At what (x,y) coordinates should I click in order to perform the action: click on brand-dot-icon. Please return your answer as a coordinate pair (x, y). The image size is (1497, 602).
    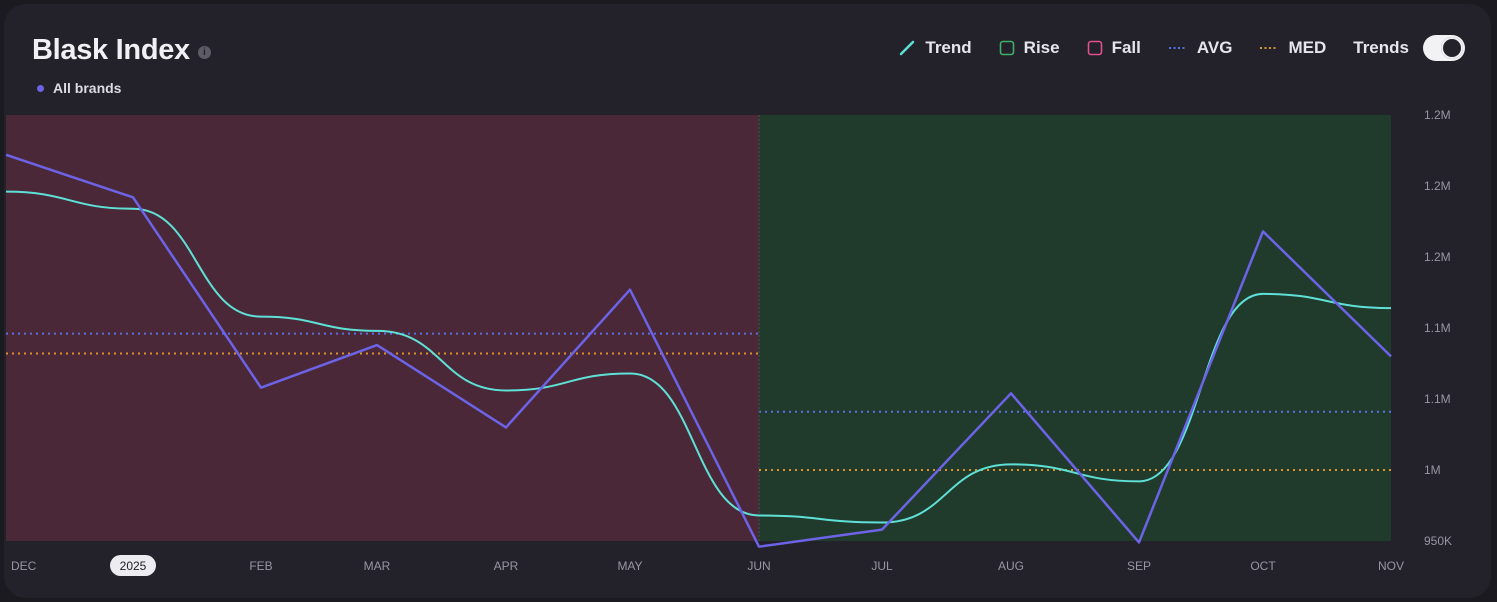
    Looking at the image, I should click on (40, 88).